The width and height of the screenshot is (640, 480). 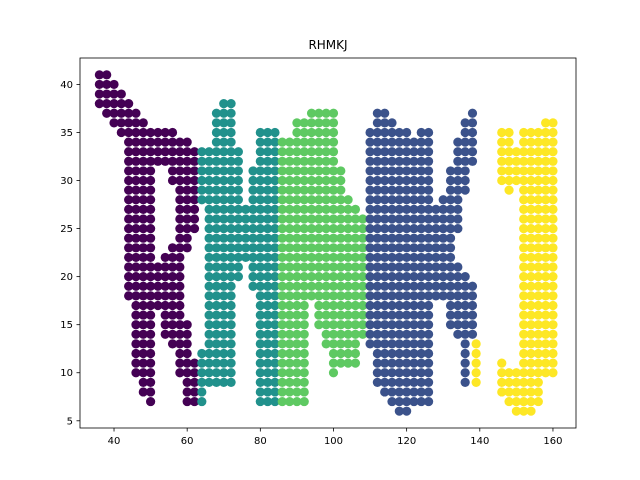 What do you see at coordinates (70, 253) in the screenshot?
I see `y-axis-ticks: 5 10 15 20 25 30 35 40` at bounding box center [70, 253].